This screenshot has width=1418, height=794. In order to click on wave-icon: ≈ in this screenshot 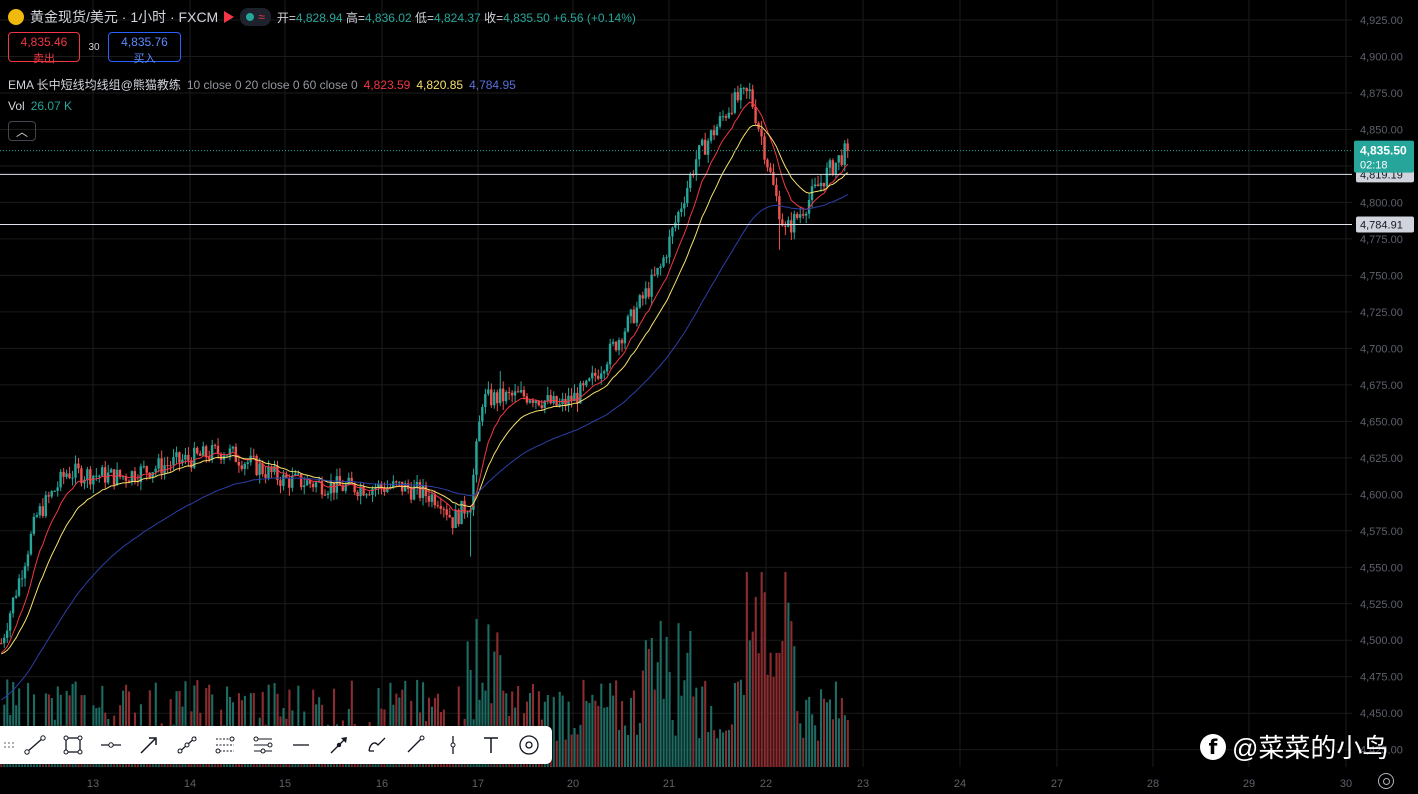, I will do `click(261, 17)`.